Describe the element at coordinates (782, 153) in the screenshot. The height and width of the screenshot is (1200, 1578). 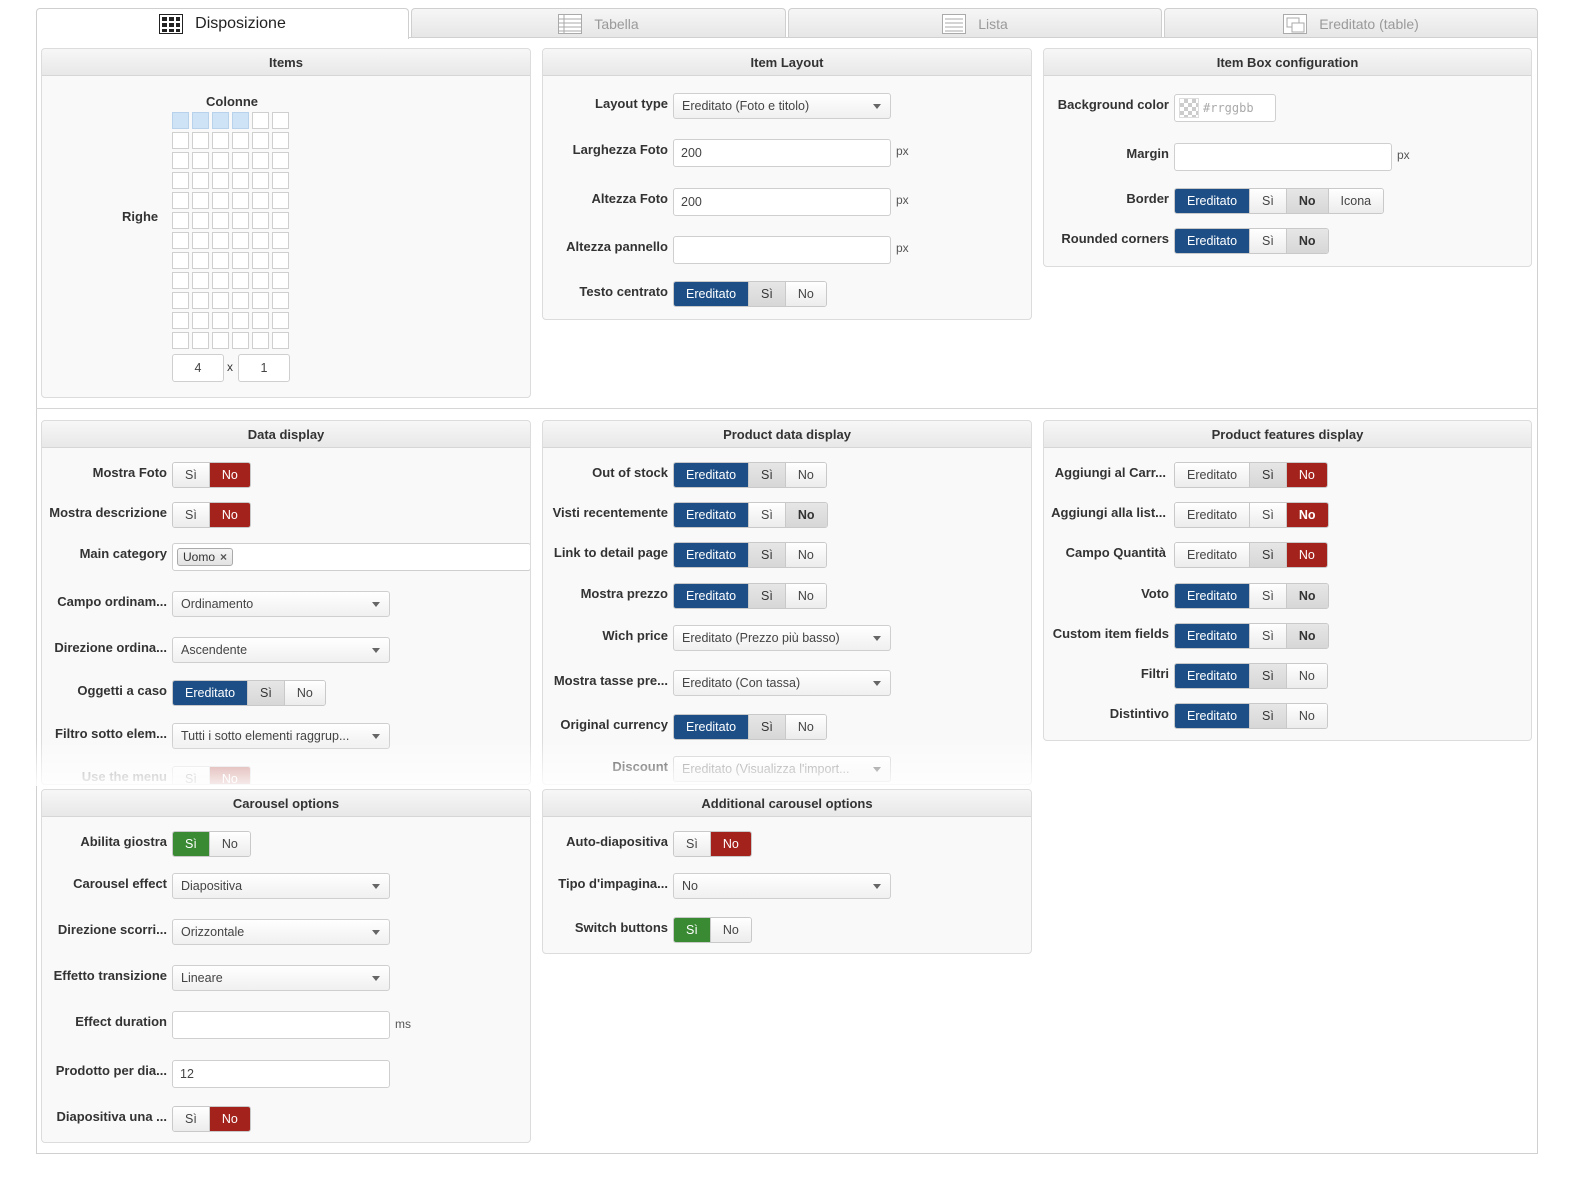
I see `larghezza-foto-input: 200` at that location.